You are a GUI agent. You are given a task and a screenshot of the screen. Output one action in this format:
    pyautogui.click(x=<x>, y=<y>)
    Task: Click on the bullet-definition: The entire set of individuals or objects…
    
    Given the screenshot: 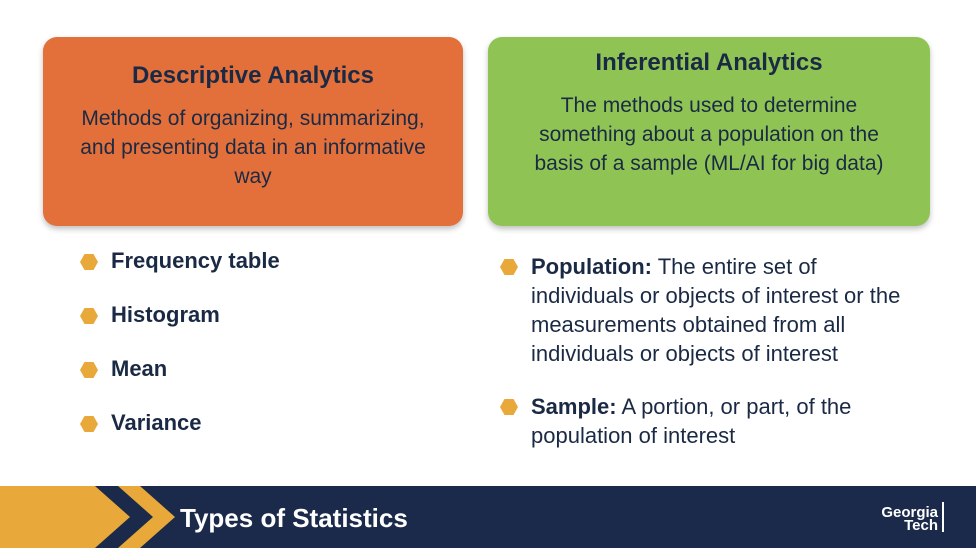 What is the action you would take?
    pyautogui.click(x=716, y=310)
    